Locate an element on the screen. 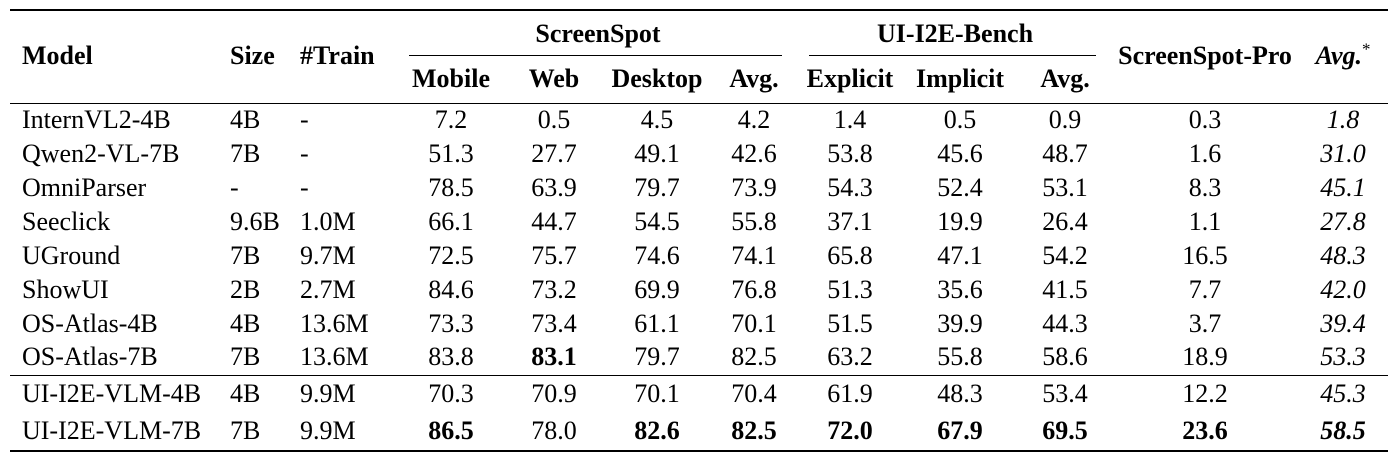  screenspot-mobile-cell: 51.3 is located at coordinates (451, 153).